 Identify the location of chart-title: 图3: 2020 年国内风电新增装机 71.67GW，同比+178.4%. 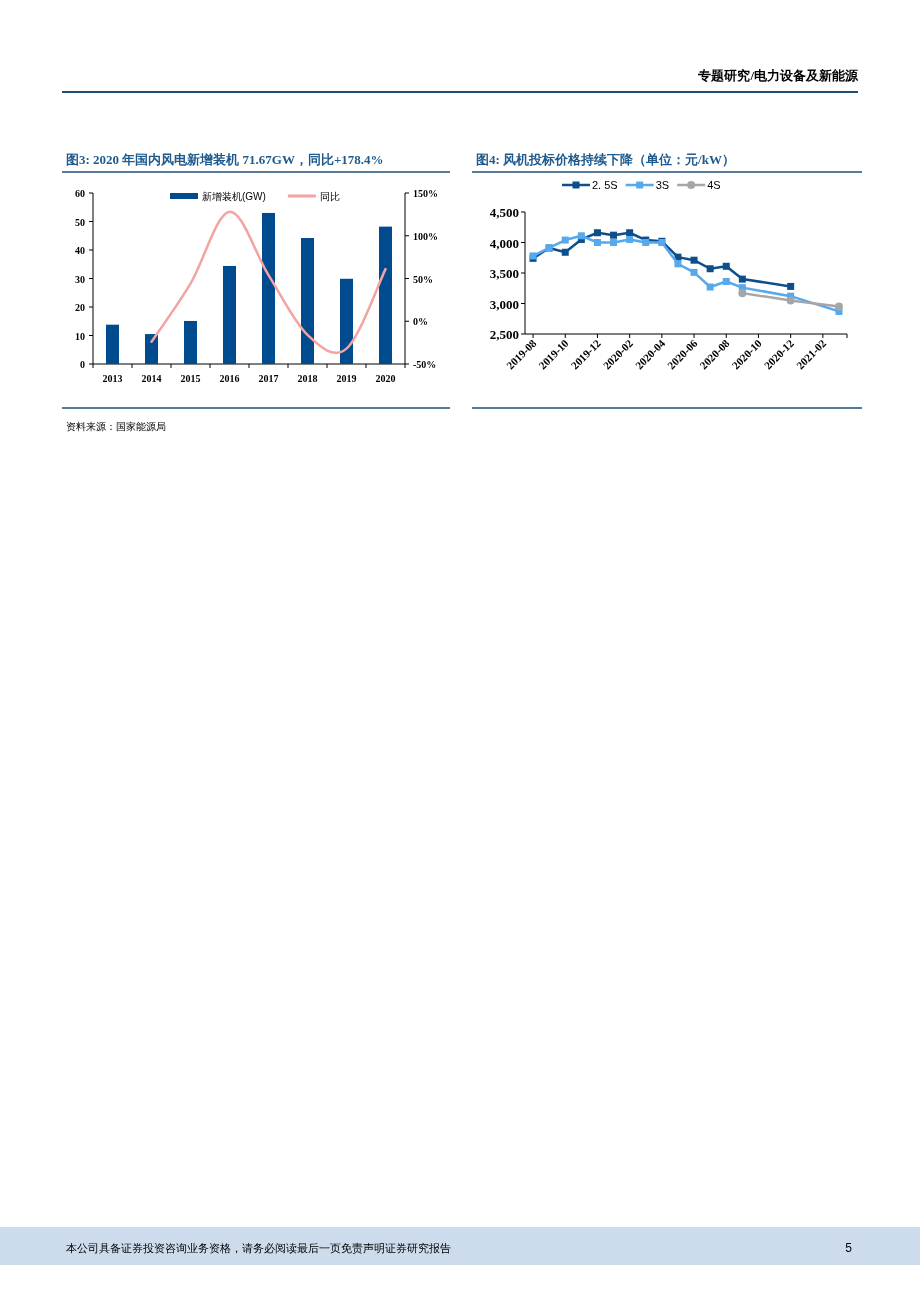
(225, 159).